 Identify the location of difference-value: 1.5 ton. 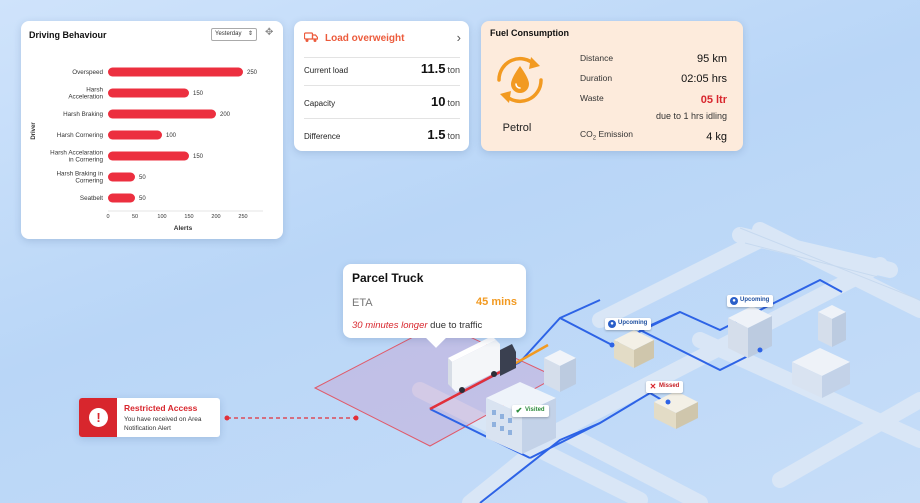
(443, 134).